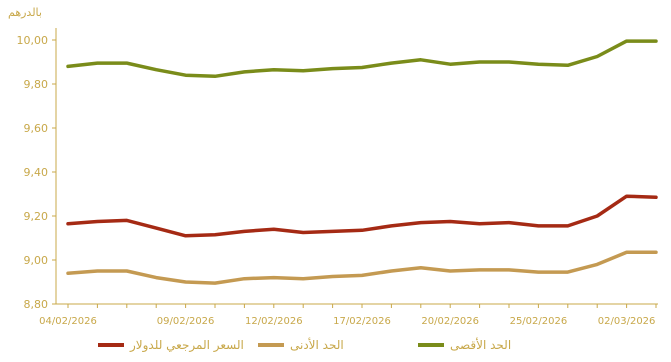 The image size is (671, 362). I want to click on y-tick-label: 9,00, so click(36, 260).